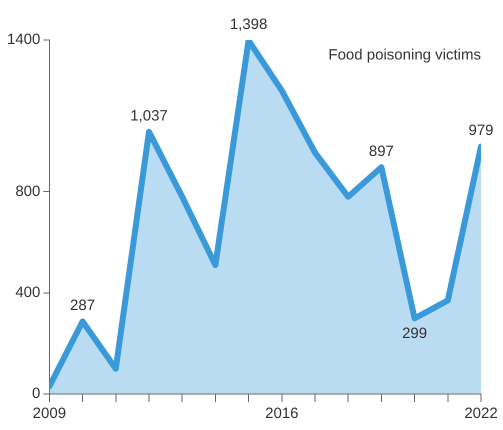 The width and height of the screenshot is (503, 430). Describe the element at coordinates (27, 292) in the screenshot. I see `y-tick-label: 400` at that location.